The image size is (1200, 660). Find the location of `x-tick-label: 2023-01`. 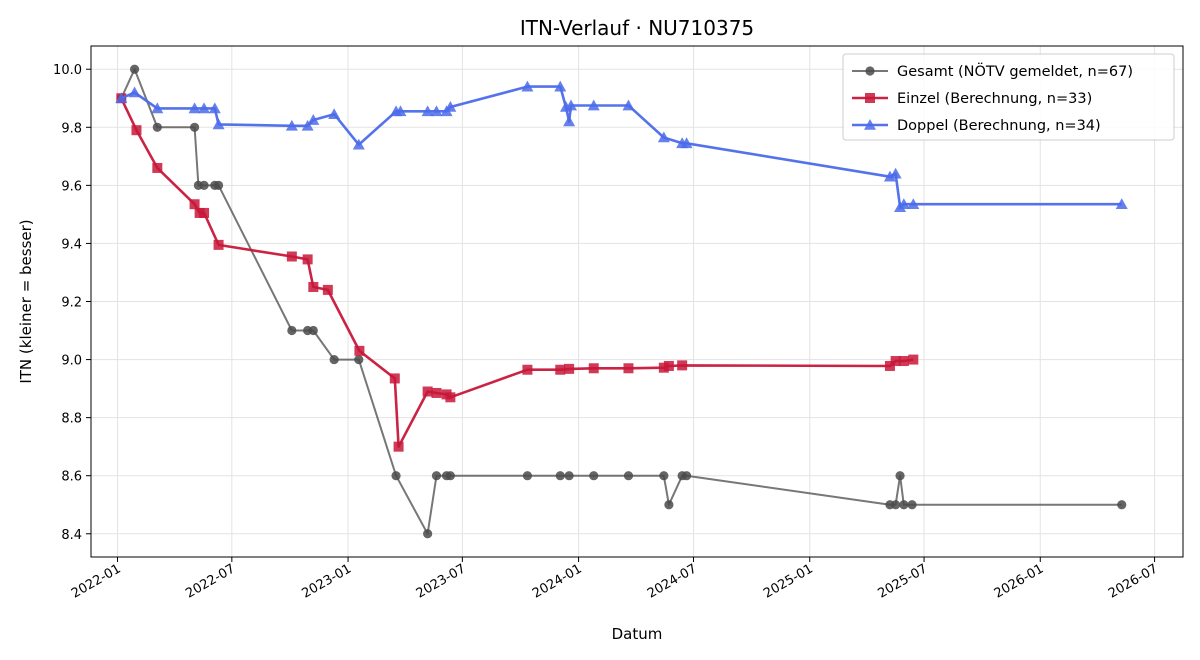

x-tick-label: 2023-01 is located at coordinates (327, 581).